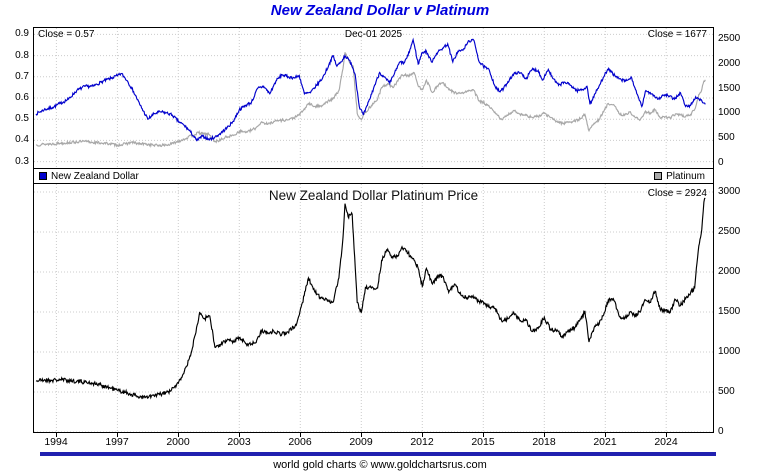  I want to click on axis-tick-label: 0.3, so click(22, 161).